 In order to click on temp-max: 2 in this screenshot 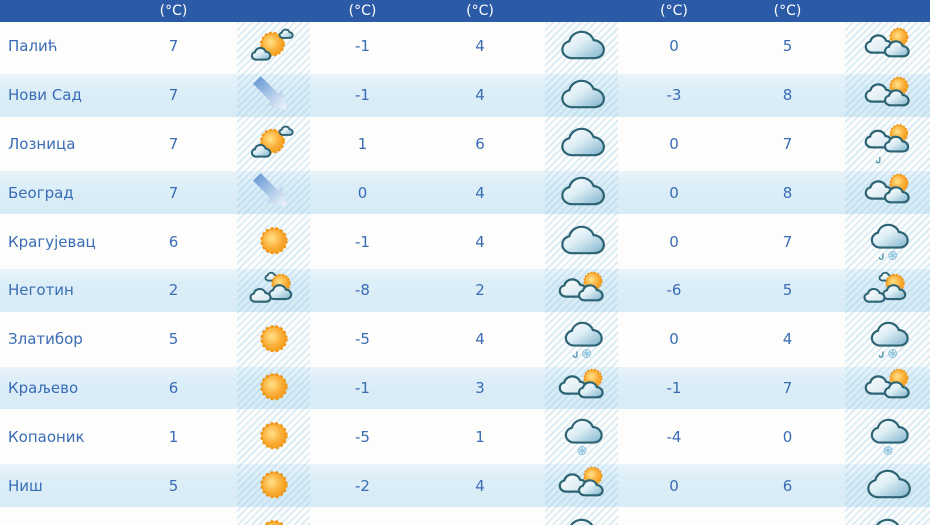, I will do `click(480, 290)`.